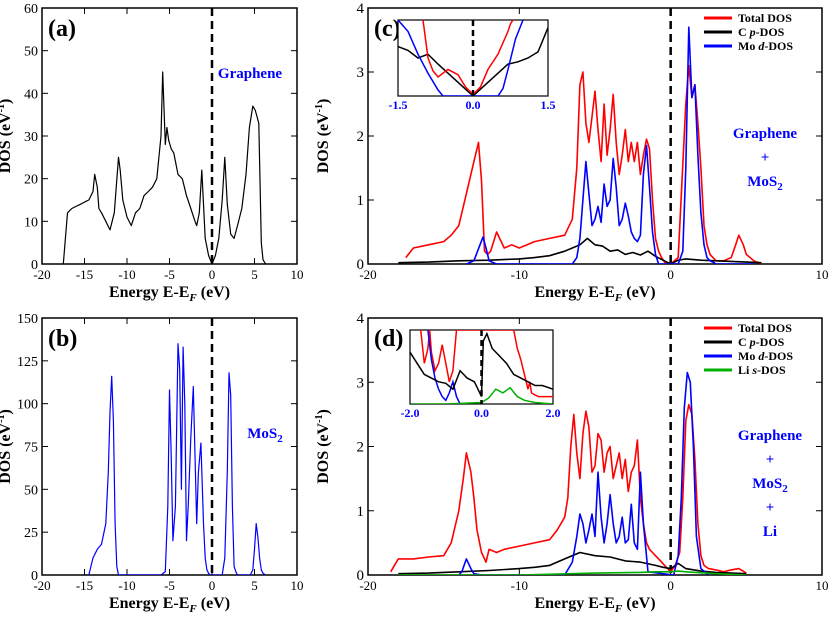 The image size is (830, 623). I want to click on y-tick-label: 3, so click(361, 383).